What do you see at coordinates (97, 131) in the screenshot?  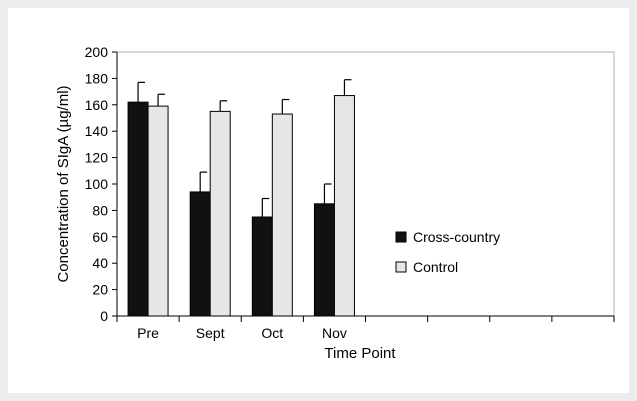 I see `y-tick-label: 140` at bounding box center [97, 131].